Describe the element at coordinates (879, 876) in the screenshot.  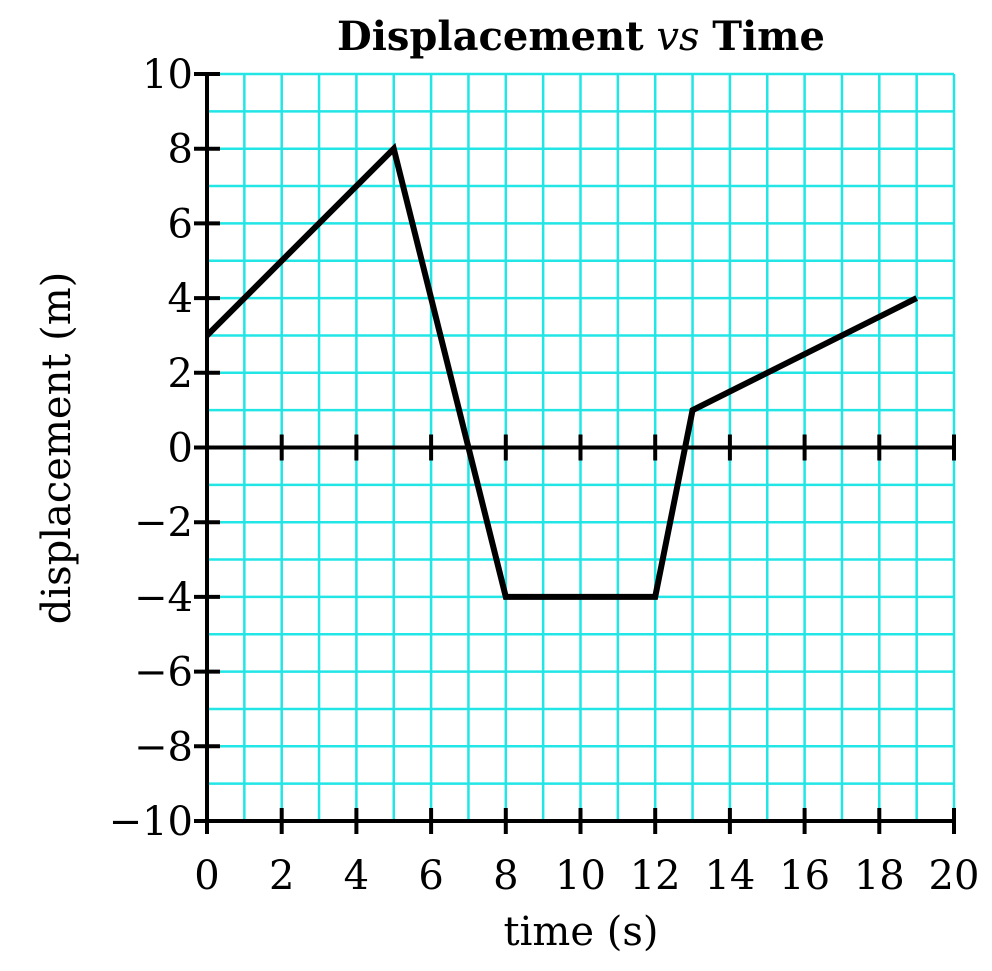
I see `x-tick-label: 18` at that location.